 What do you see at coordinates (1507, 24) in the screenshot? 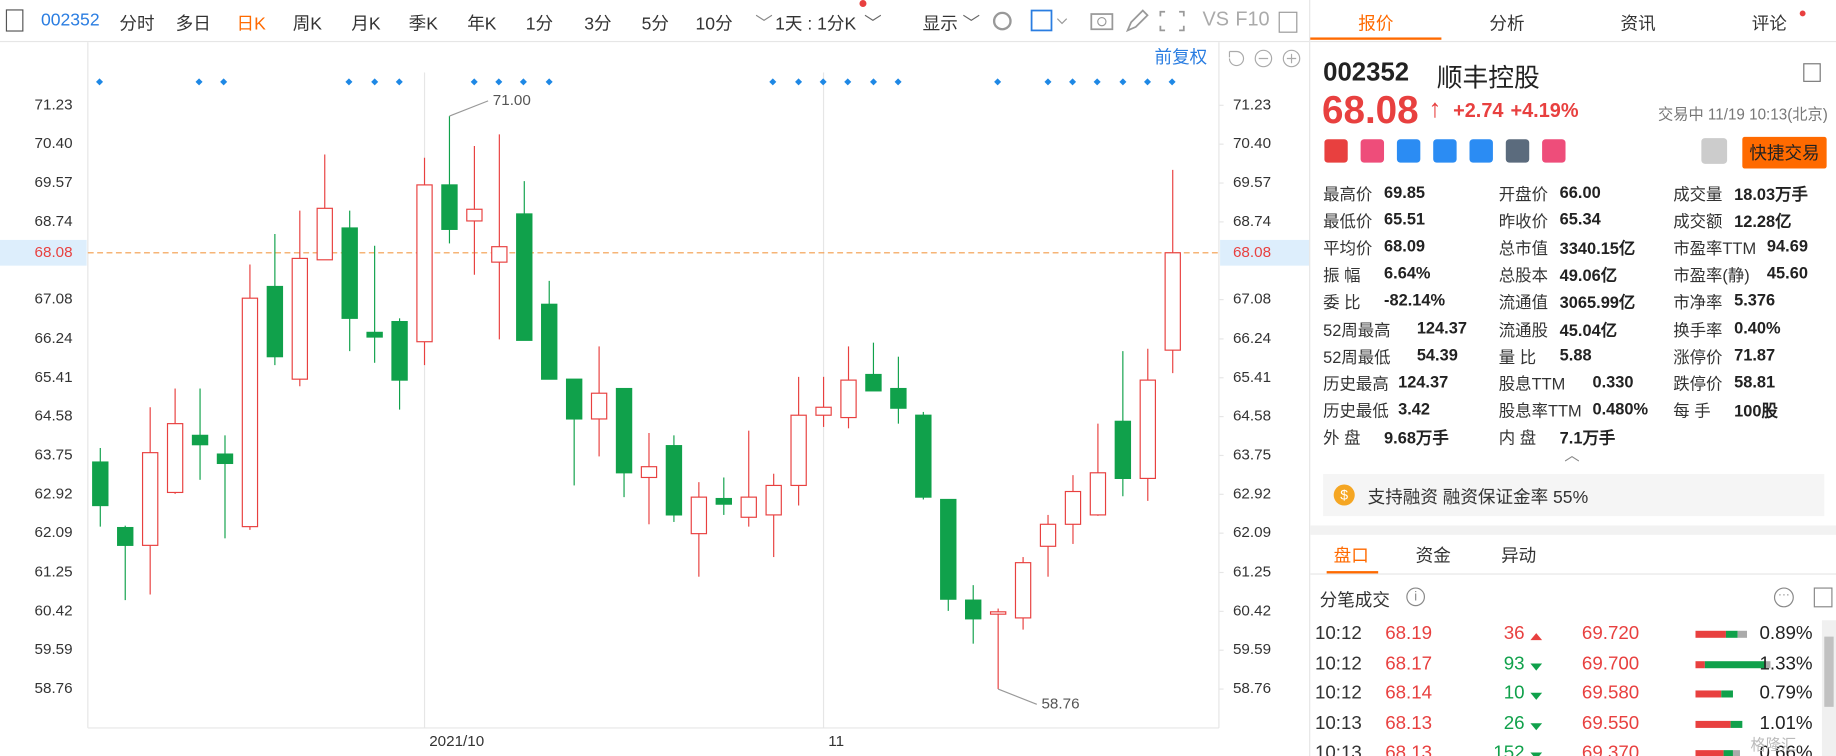
I see `quote-tab: 分析` at bounding box center [1507, 24].